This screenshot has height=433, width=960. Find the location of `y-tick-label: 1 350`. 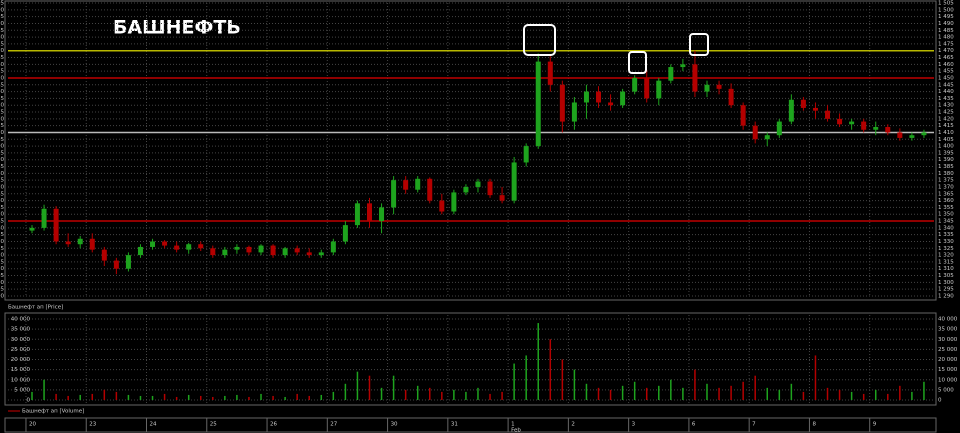

y-tick-label: 1 350 is located at coordinates (2, 215).